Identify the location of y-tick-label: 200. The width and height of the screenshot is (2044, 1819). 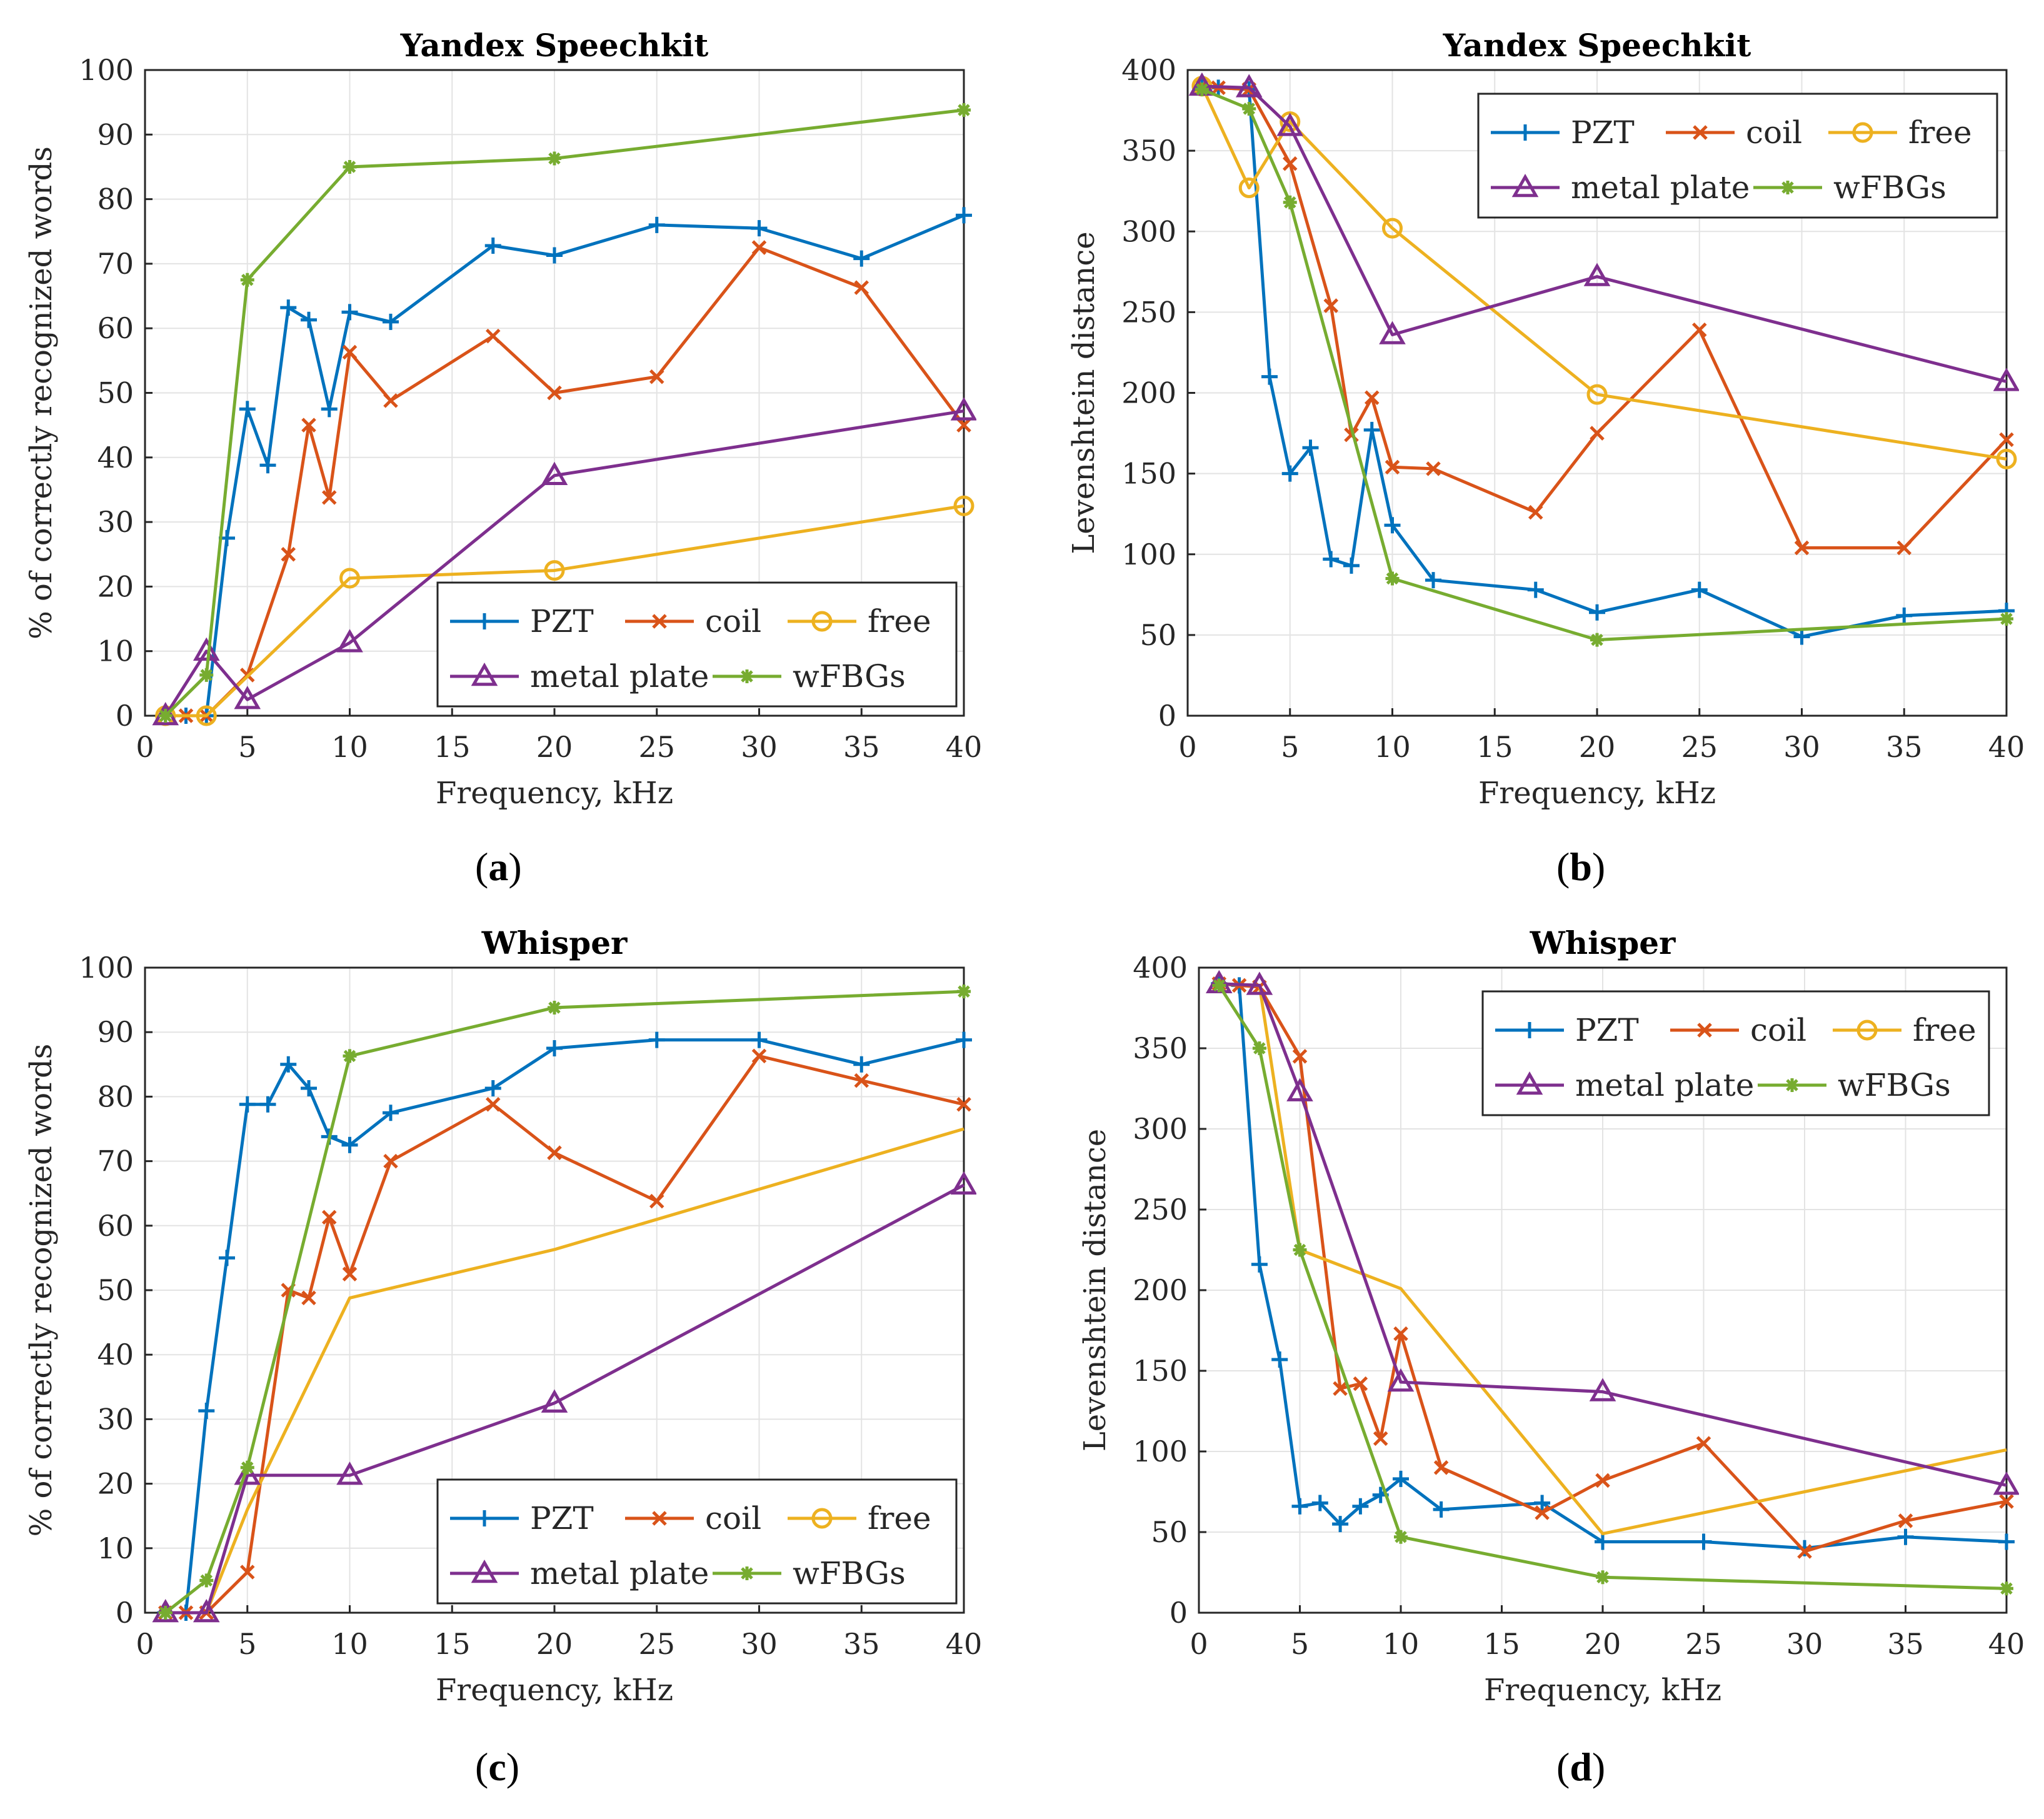
(1160, 1290).